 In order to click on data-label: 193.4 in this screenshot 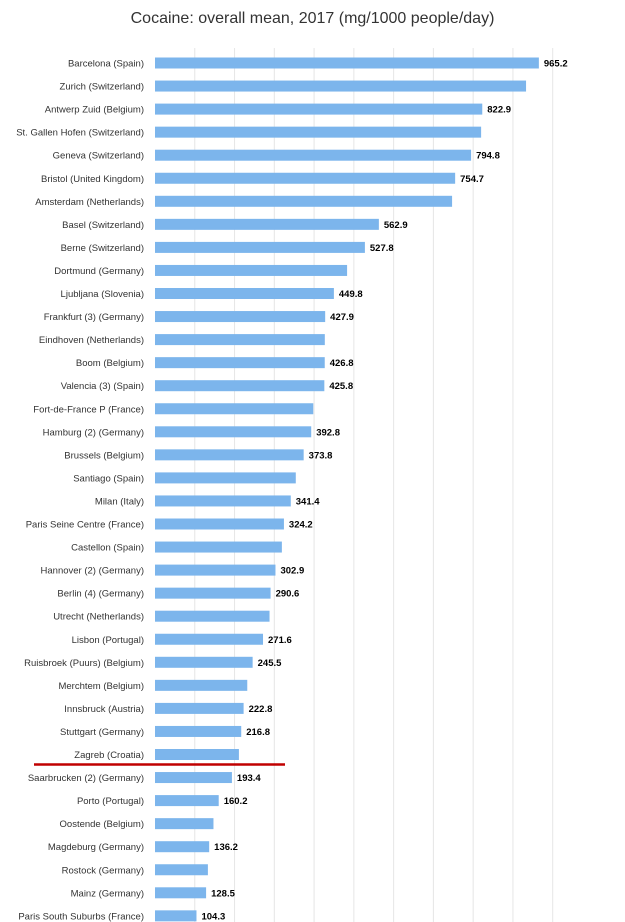, I will do `click(249, 778)`.